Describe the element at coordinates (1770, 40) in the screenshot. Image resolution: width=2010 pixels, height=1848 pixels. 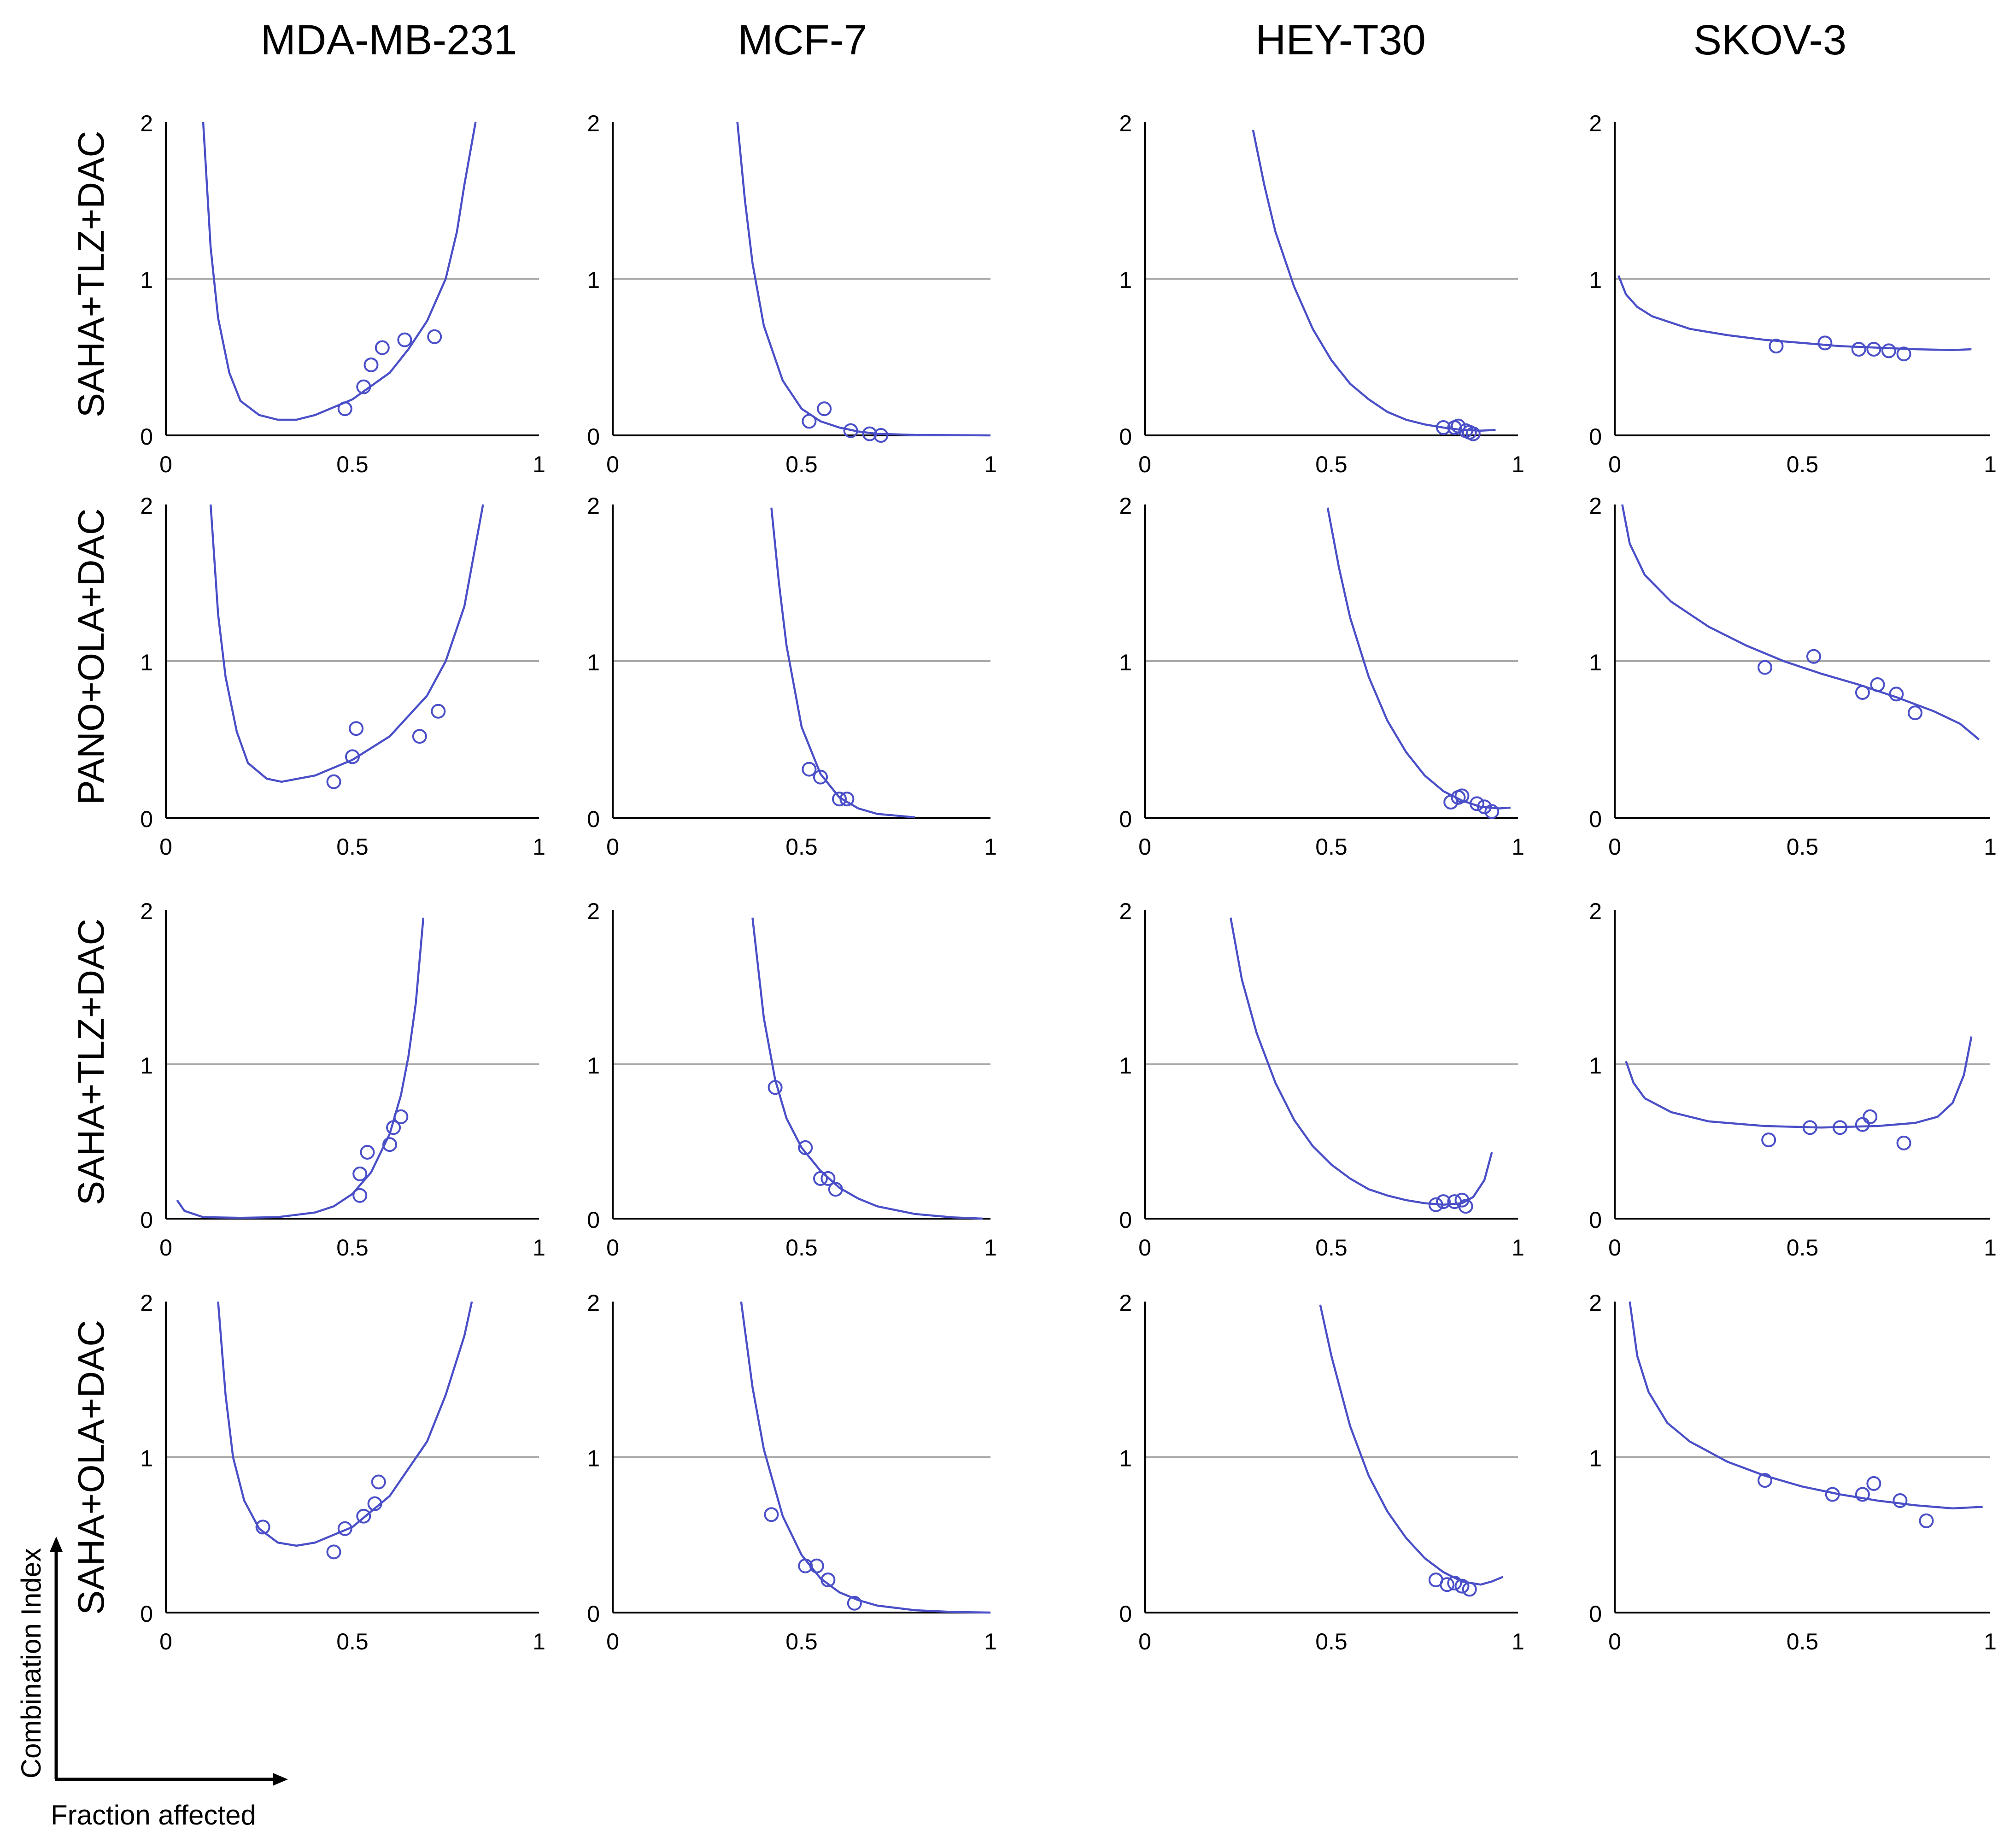
I see `column-header: SKOV-3` at that location.